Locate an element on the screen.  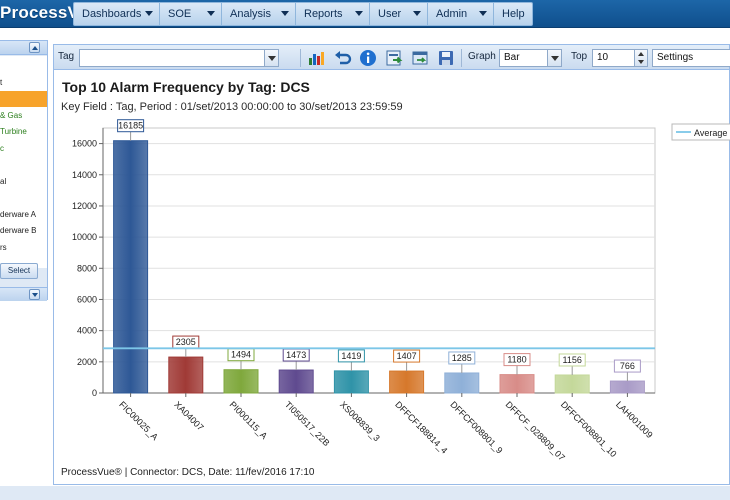
settings-value: Settings is located at coordinates (675, 57).